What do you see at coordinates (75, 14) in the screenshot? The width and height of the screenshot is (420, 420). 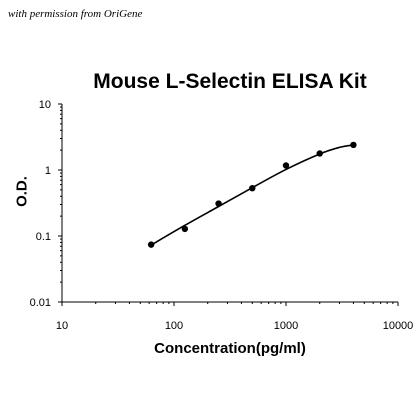 I see `permission-credit: with permission from OriGene` at bounding box center [75, 14].